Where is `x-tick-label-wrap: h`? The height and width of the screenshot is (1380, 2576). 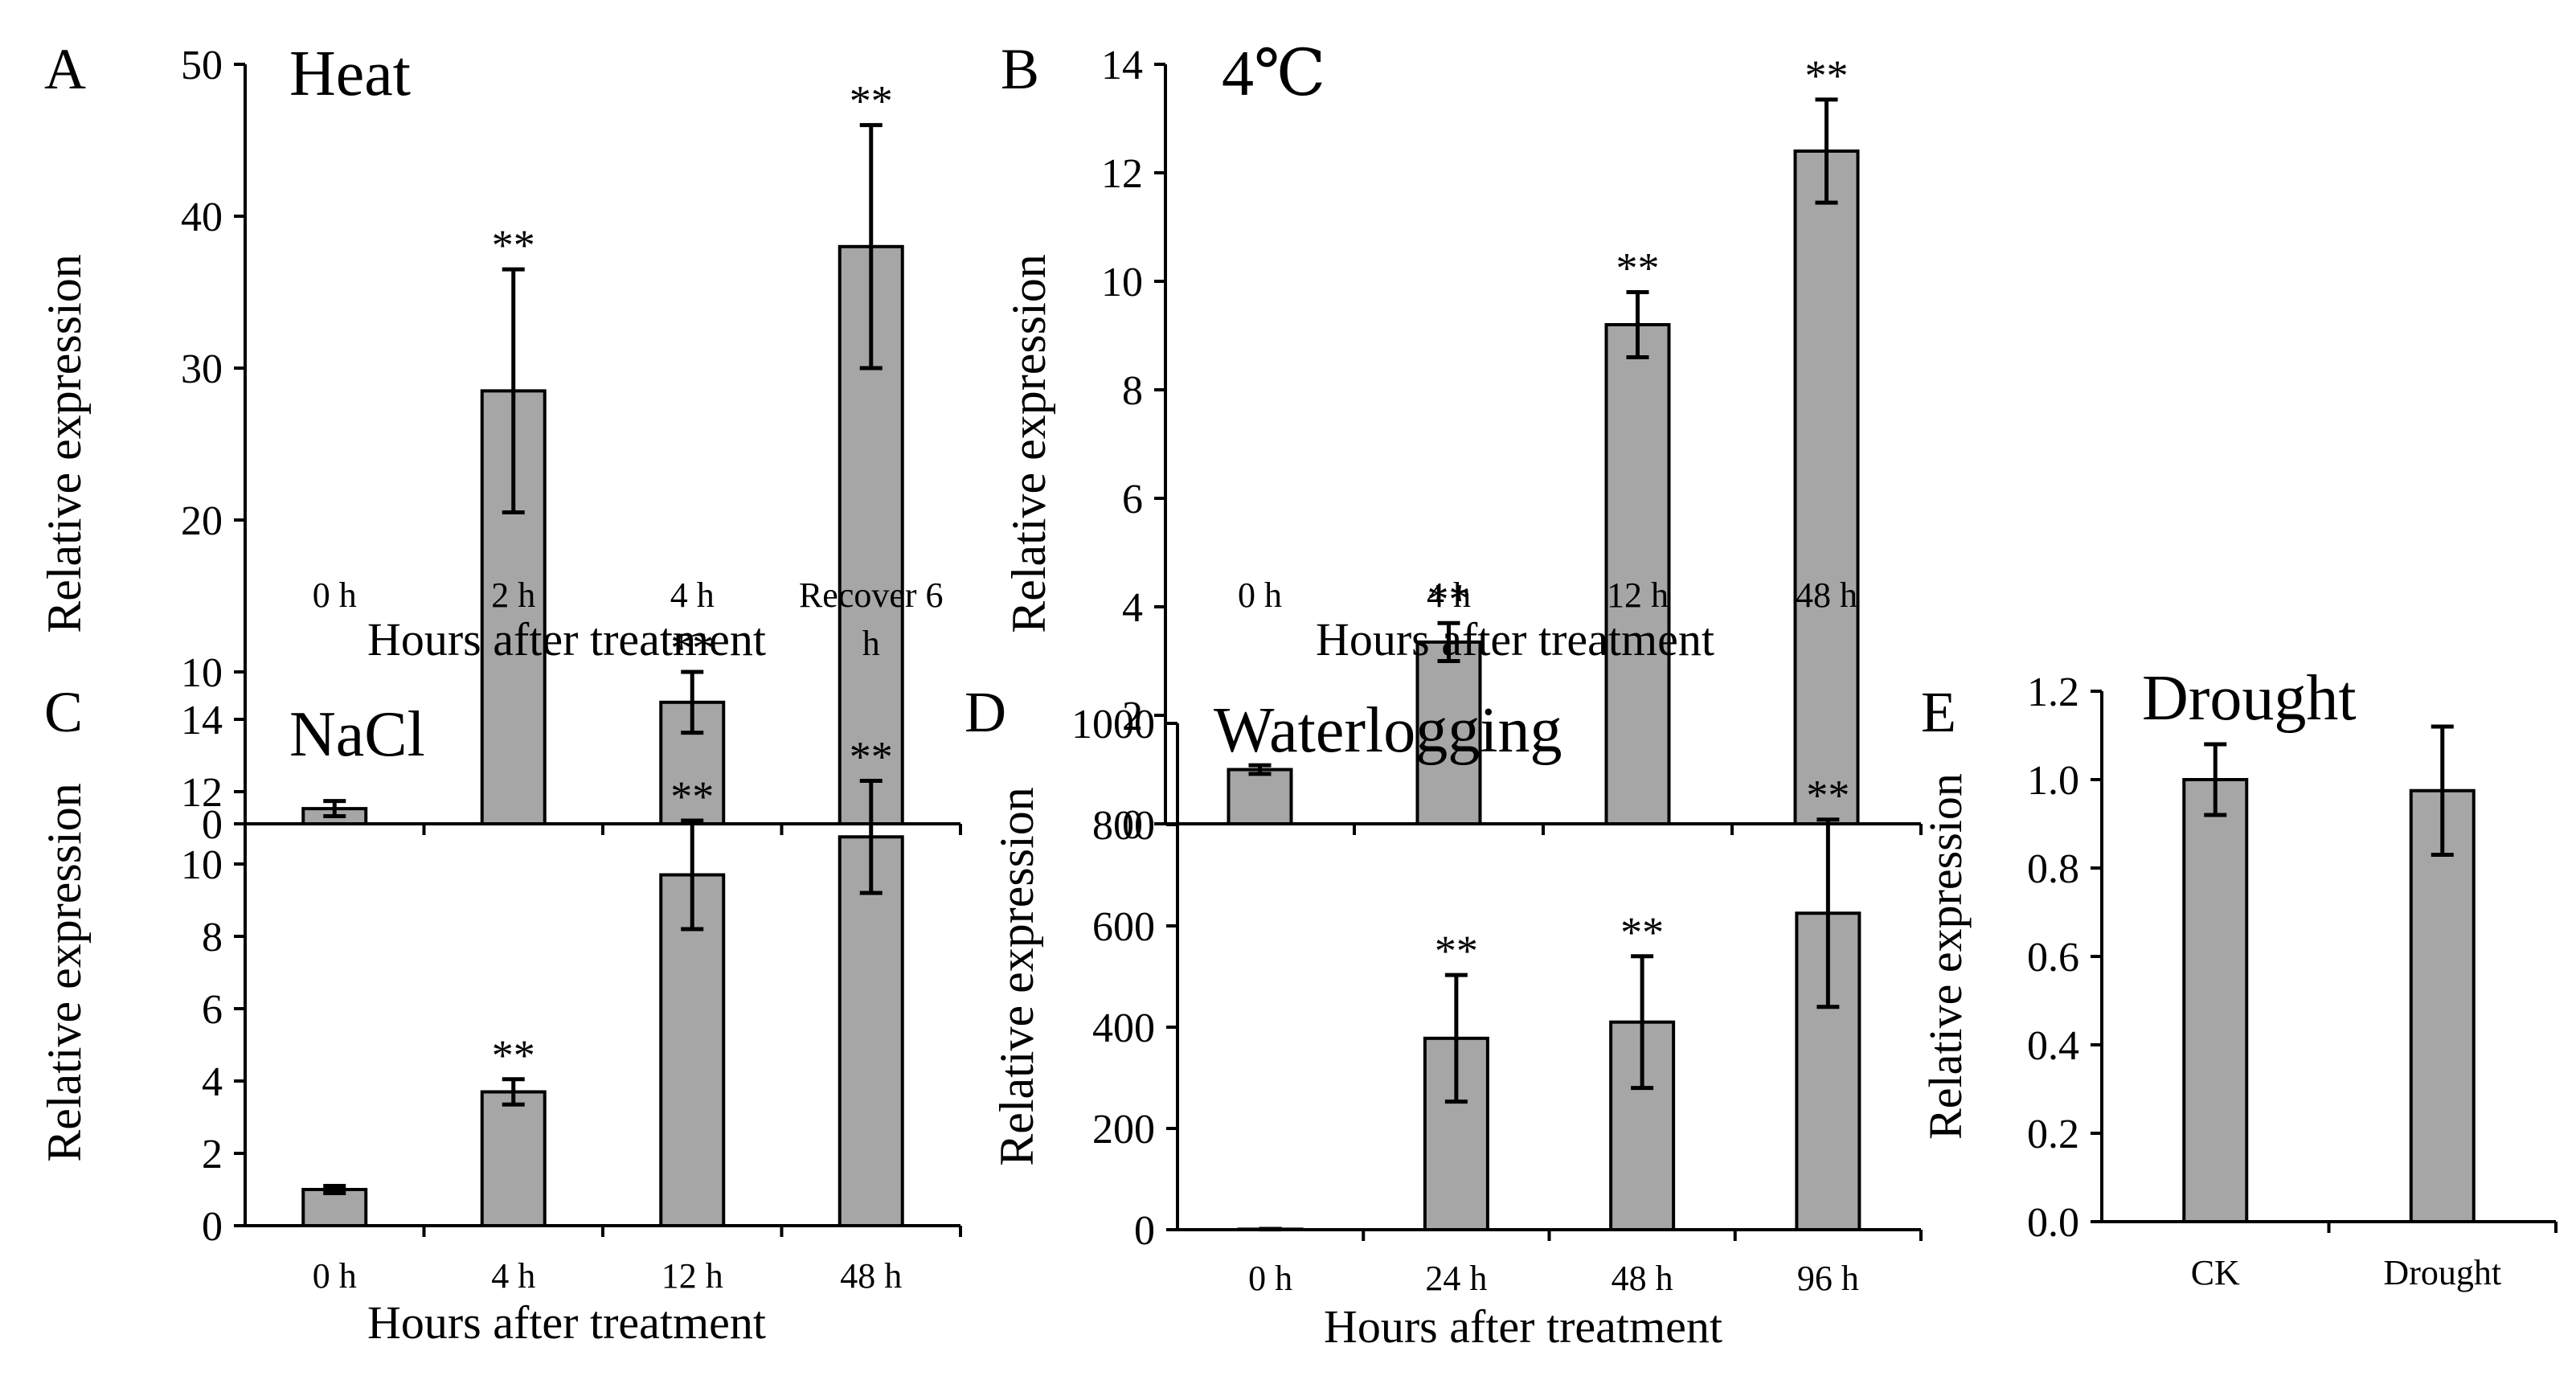
x-tick-label-wrap: h is located at coordinates (871, 644).